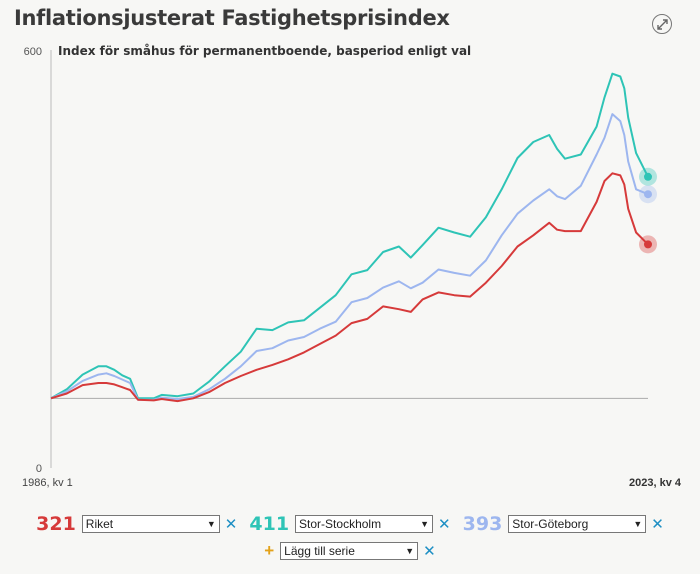 This screenshot has height=574, width=700. What do you see at coordinates (232, 18) in the screenshot?
I see `chart-title-main: Inflationsjusterat Fastighetsprisindex` at bounding box center [232, 18].